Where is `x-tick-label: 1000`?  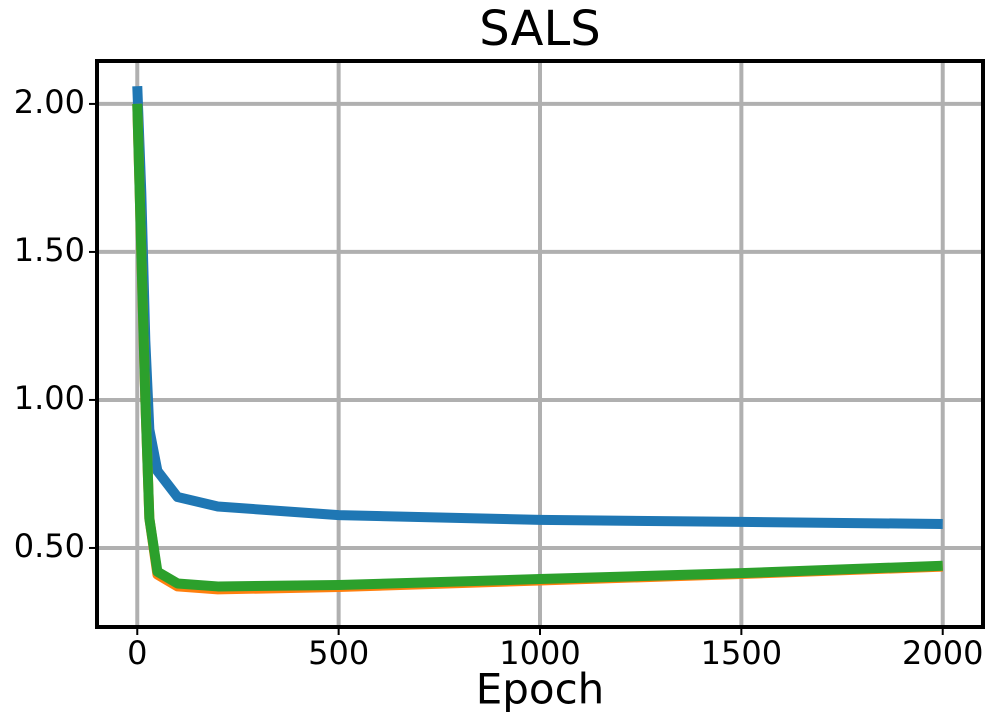 x-tick-label: 1000 is located at coordinates (539, 653).